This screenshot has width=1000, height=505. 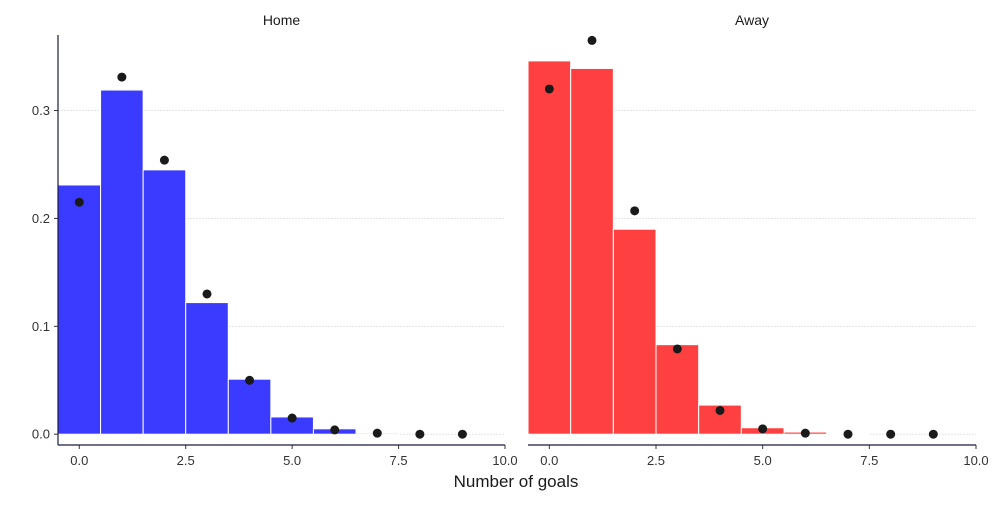 What do you see at coordinates (41, 434) in the screenshot?
I see `y-tick-label: 0.0` at bounding box center [41, 434].